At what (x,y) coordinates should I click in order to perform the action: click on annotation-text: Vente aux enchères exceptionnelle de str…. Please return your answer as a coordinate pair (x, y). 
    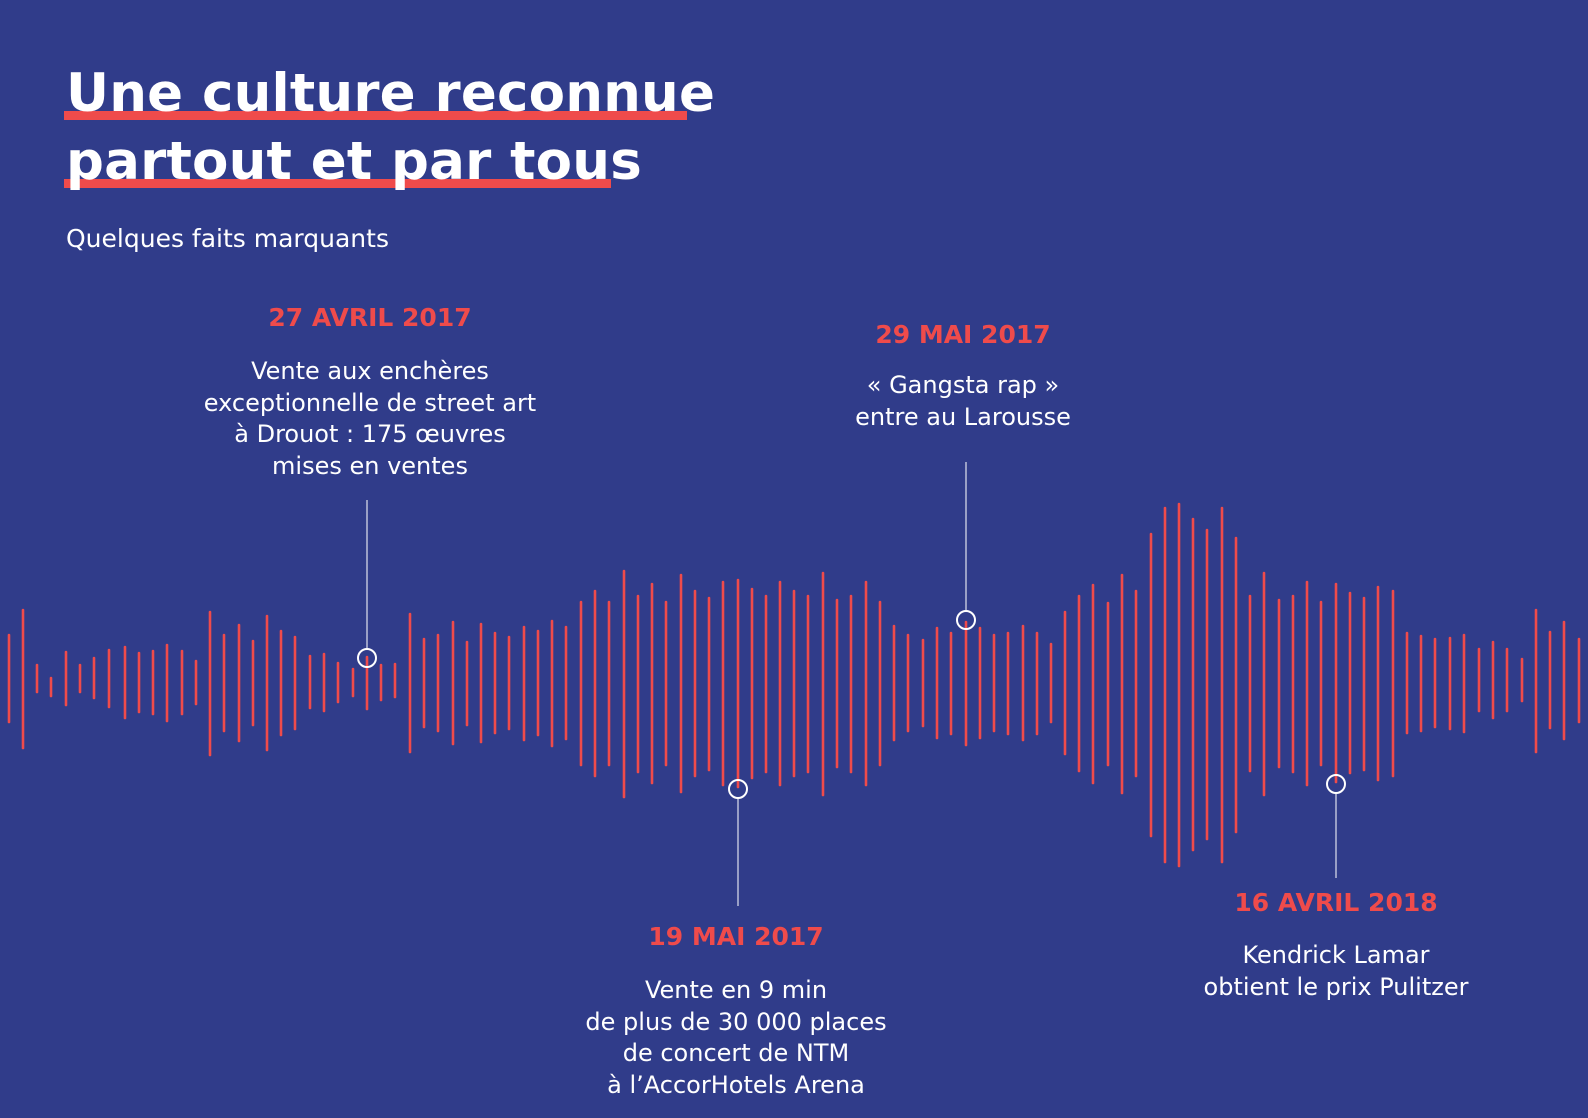
    Looking at the image, I should click on (370, 419).